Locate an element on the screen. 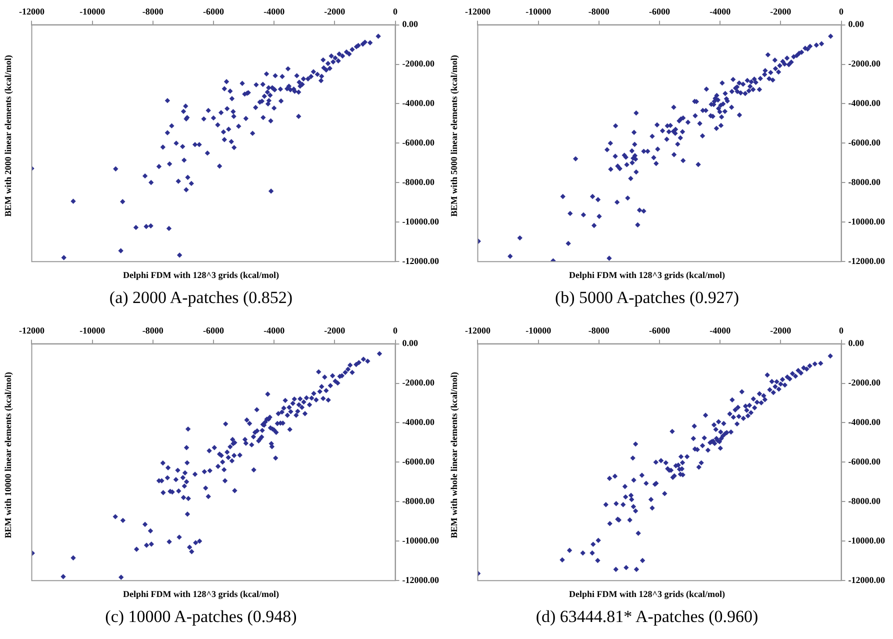 The height and width of the screenshot is (639, 893). text: (c) 10000 A-patches (0.948) is located at coordinates (201, 617).